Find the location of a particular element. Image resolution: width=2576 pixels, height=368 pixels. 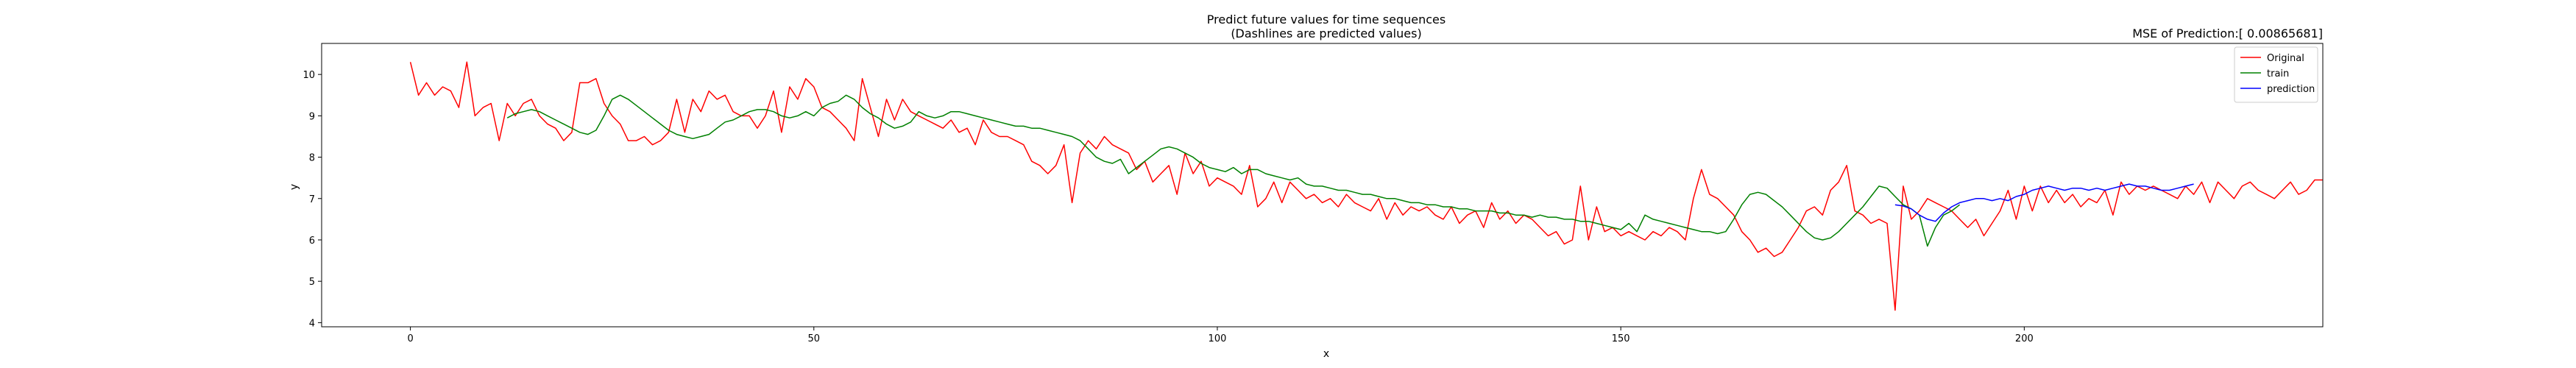

y-tick-label: 4 is located at coordinates (312, 323).